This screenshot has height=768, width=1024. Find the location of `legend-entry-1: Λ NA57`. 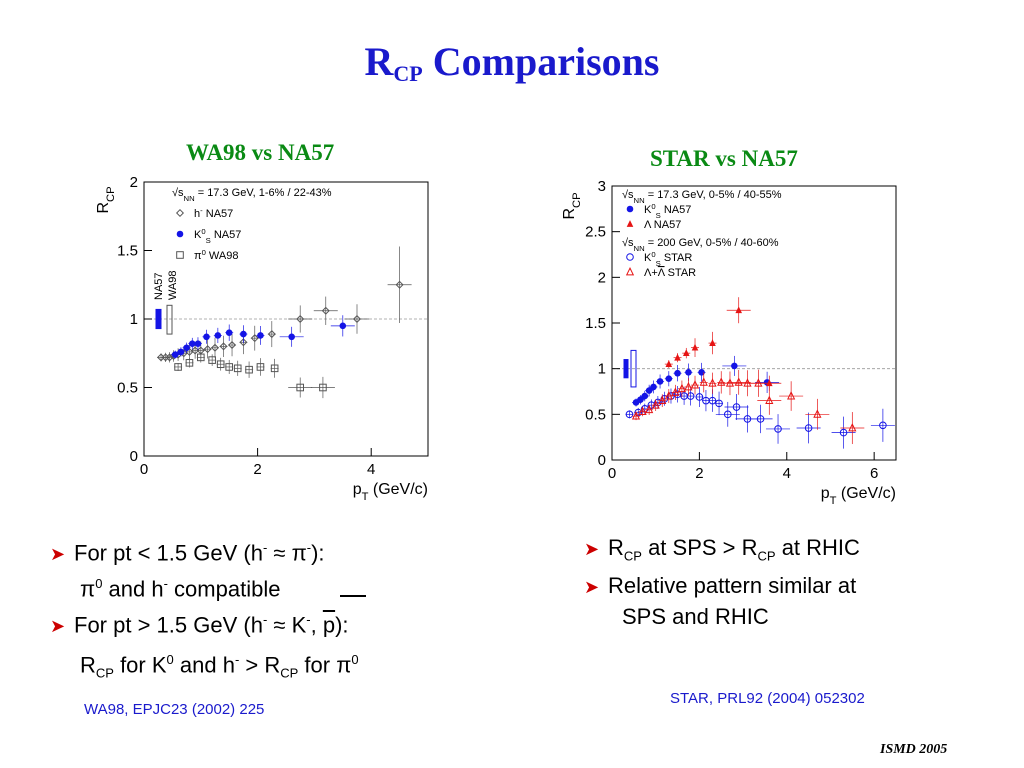

legend-entry-1: Λ NA57 is located at coordinates (662, 225).